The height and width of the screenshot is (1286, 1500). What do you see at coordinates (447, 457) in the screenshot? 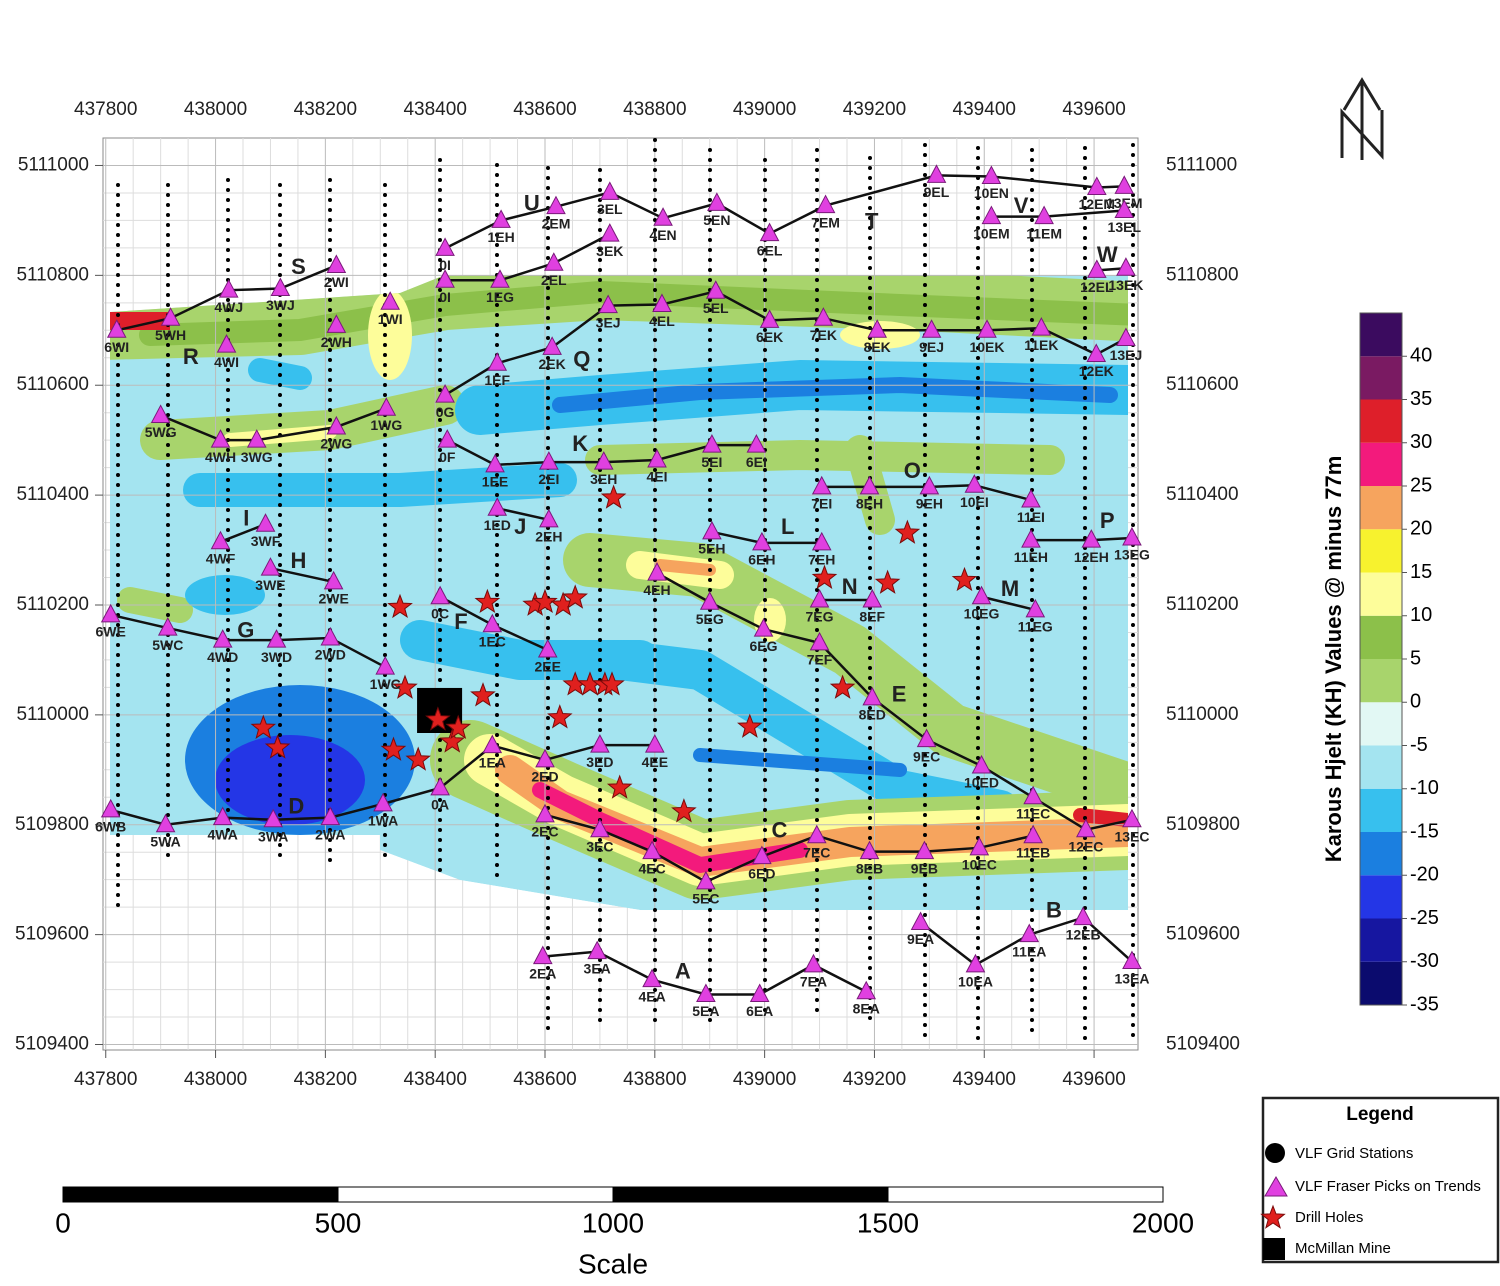
I see `pick-label: 0F` at bounding box center [447, 457].